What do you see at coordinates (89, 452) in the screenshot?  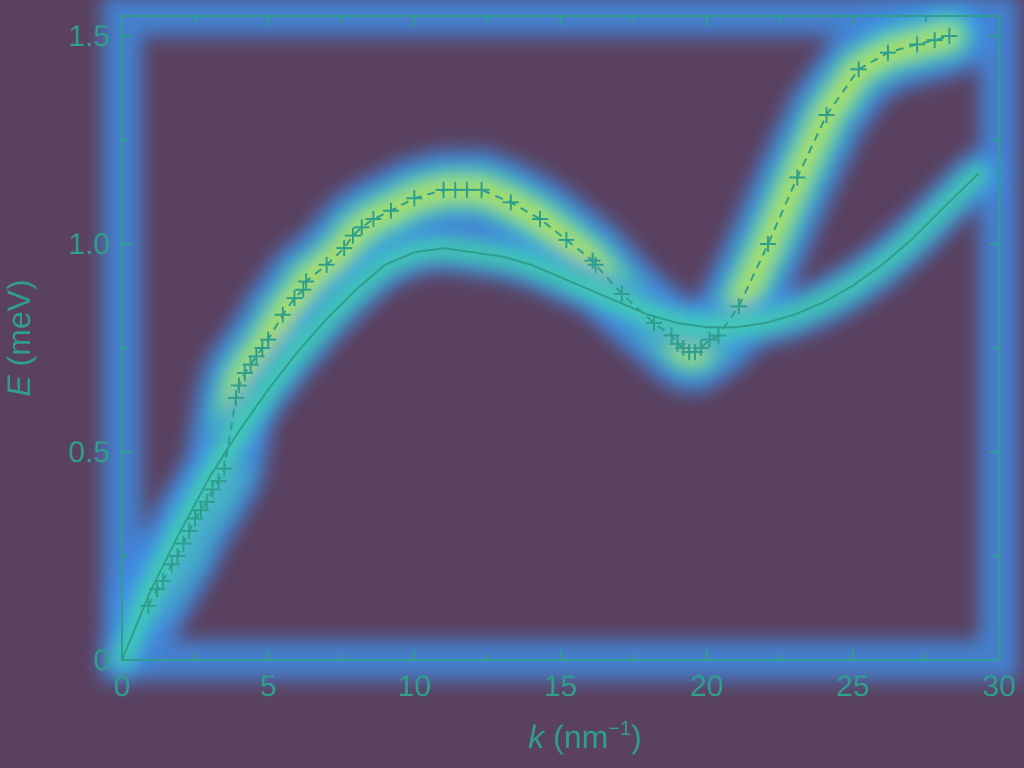 I see `y-tick-label: 0.5` at bounding box center [89, 452].